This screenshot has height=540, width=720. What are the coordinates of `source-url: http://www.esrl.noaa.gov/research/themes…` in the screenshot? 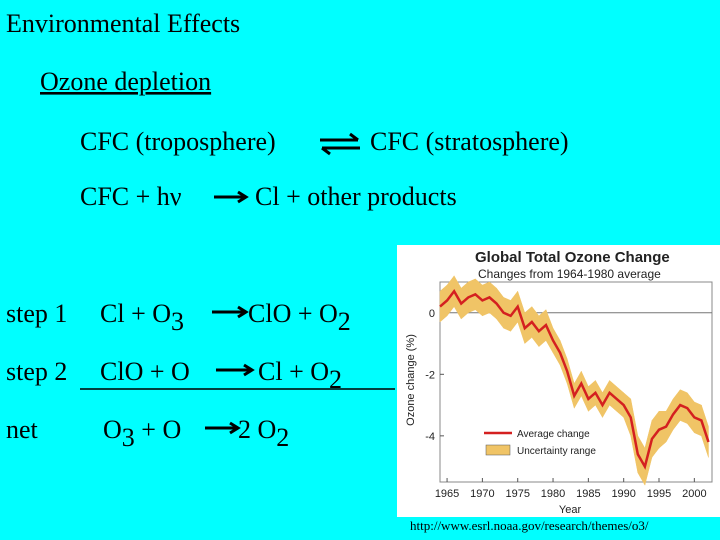 It's located at (529, 525).